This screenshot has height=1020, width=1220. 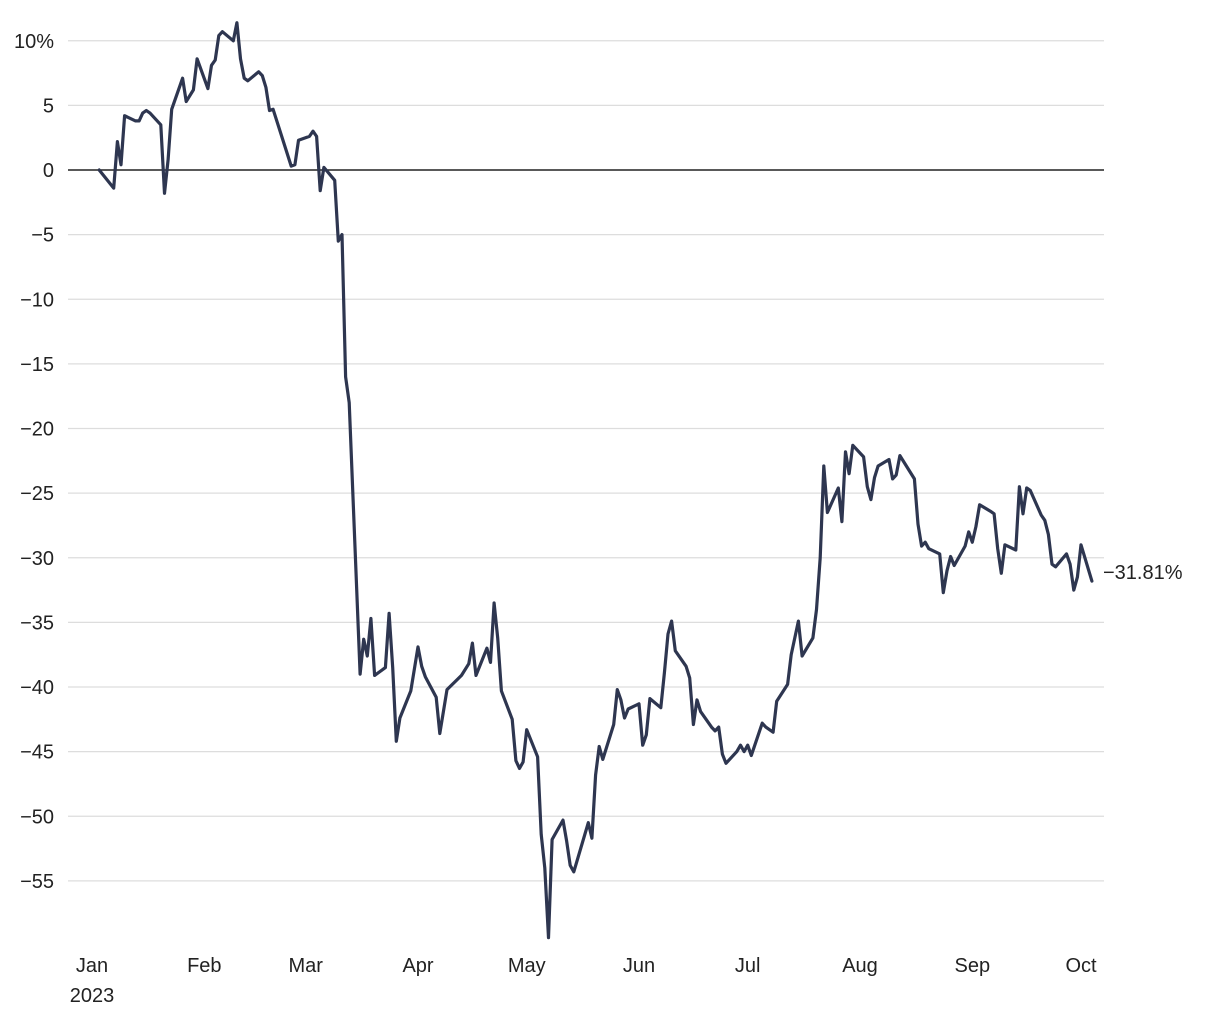 What do you see at coordinates (37, 817) in the screenshot?
I see `y-tick-label: −50` at bounding box center [37, 817].